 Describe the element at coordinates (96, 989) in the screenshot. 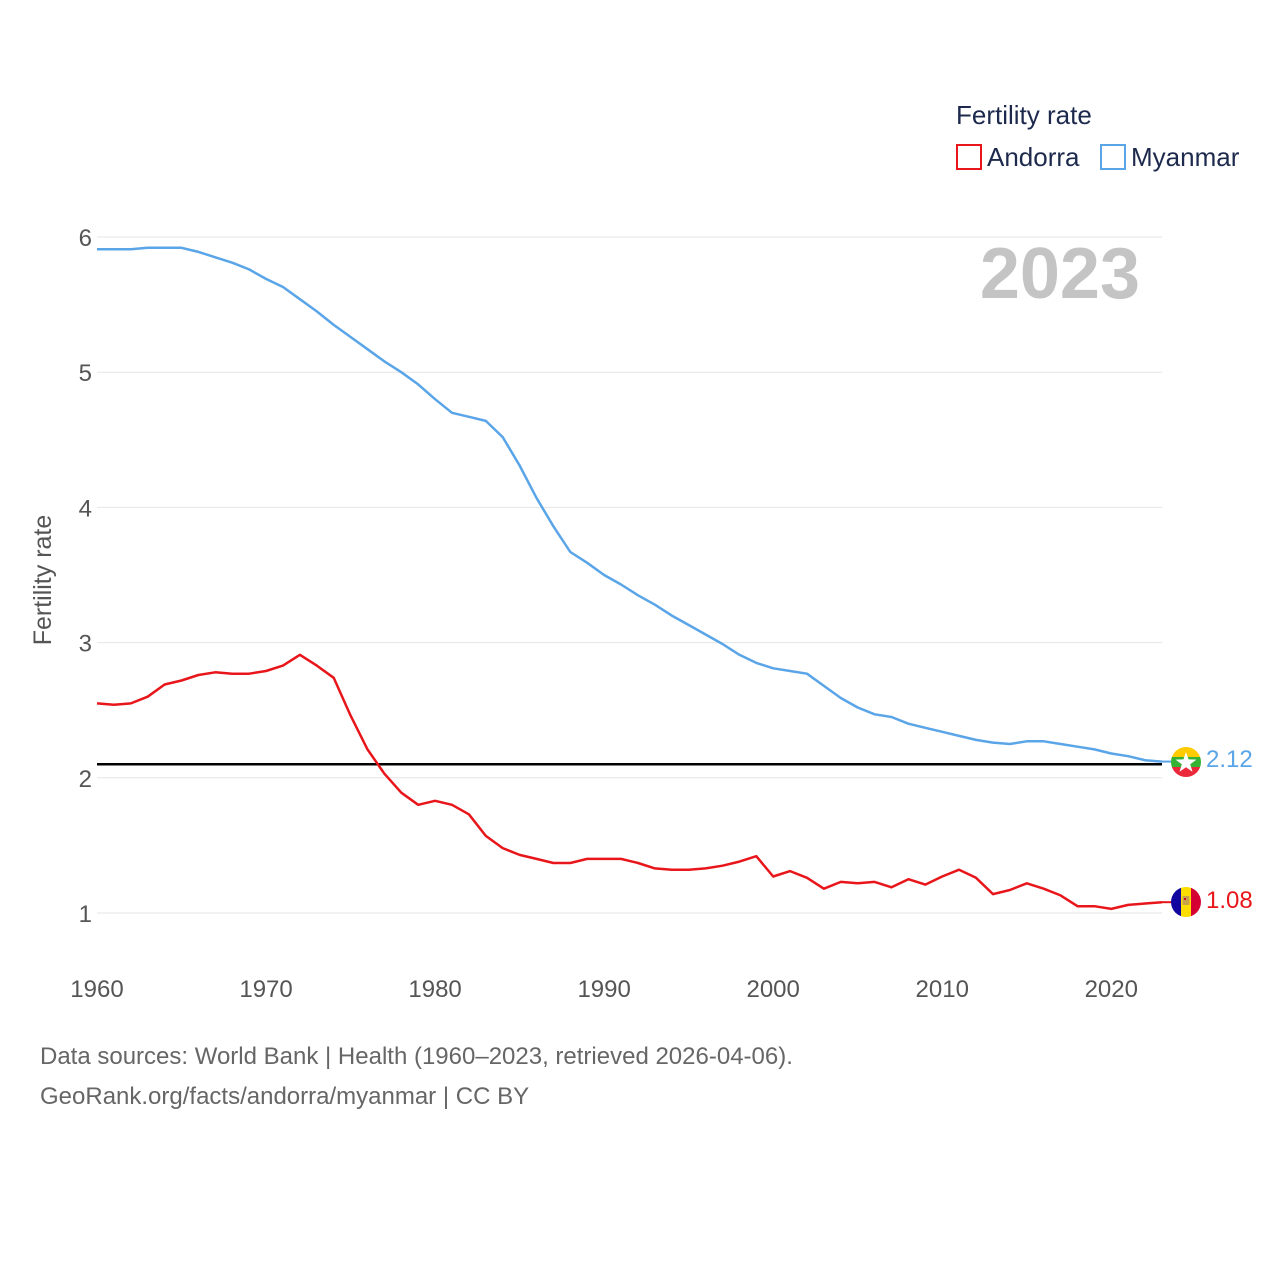

I see `x-tick-1960: 1960` at that location.